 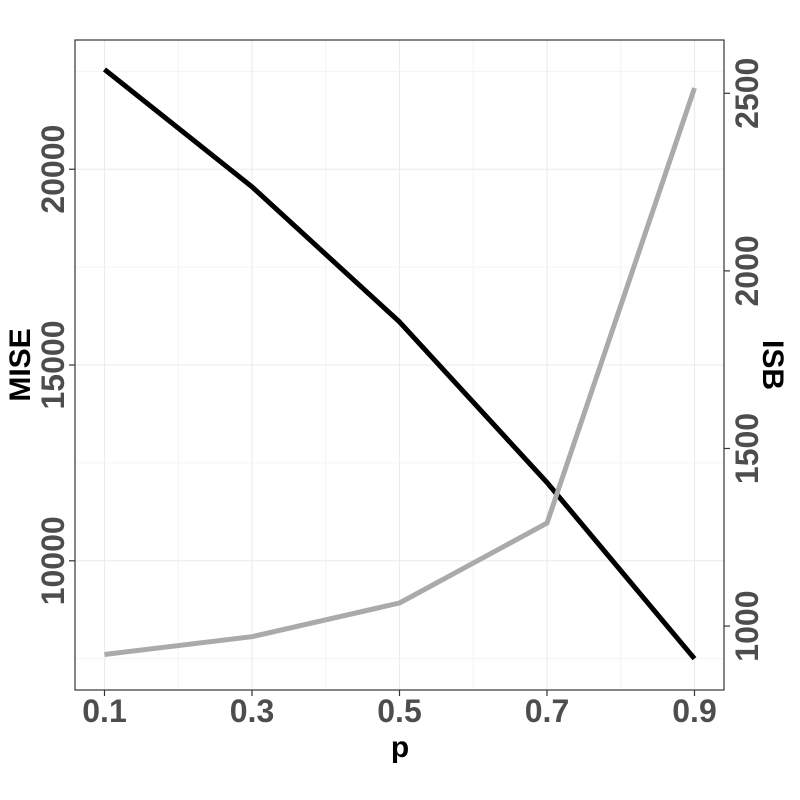 I want to click on y-left-tick-label: 20000, so click(x=53, y=169).